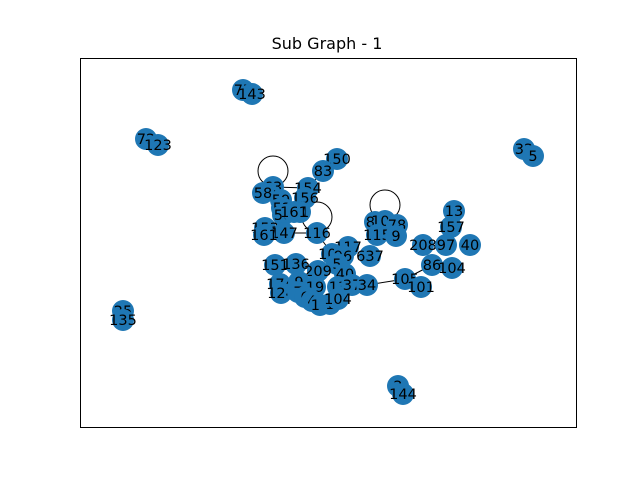 This screenshot has width=640, height=480. Describe the element at coordinates (327, 43) in the screenshot. I see `figure-title: Sub Graph - 1` at that location.